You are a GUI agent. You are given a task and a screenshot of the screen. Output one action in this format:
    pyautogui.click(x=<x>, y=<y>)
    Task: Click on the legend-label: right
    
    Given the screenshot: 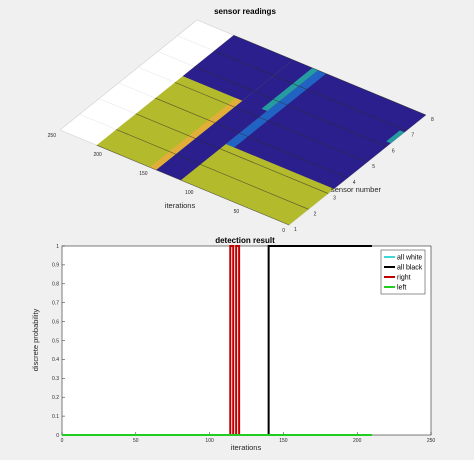 What is the action you would take?
    pyautogui.click(x=404, y=278)
    